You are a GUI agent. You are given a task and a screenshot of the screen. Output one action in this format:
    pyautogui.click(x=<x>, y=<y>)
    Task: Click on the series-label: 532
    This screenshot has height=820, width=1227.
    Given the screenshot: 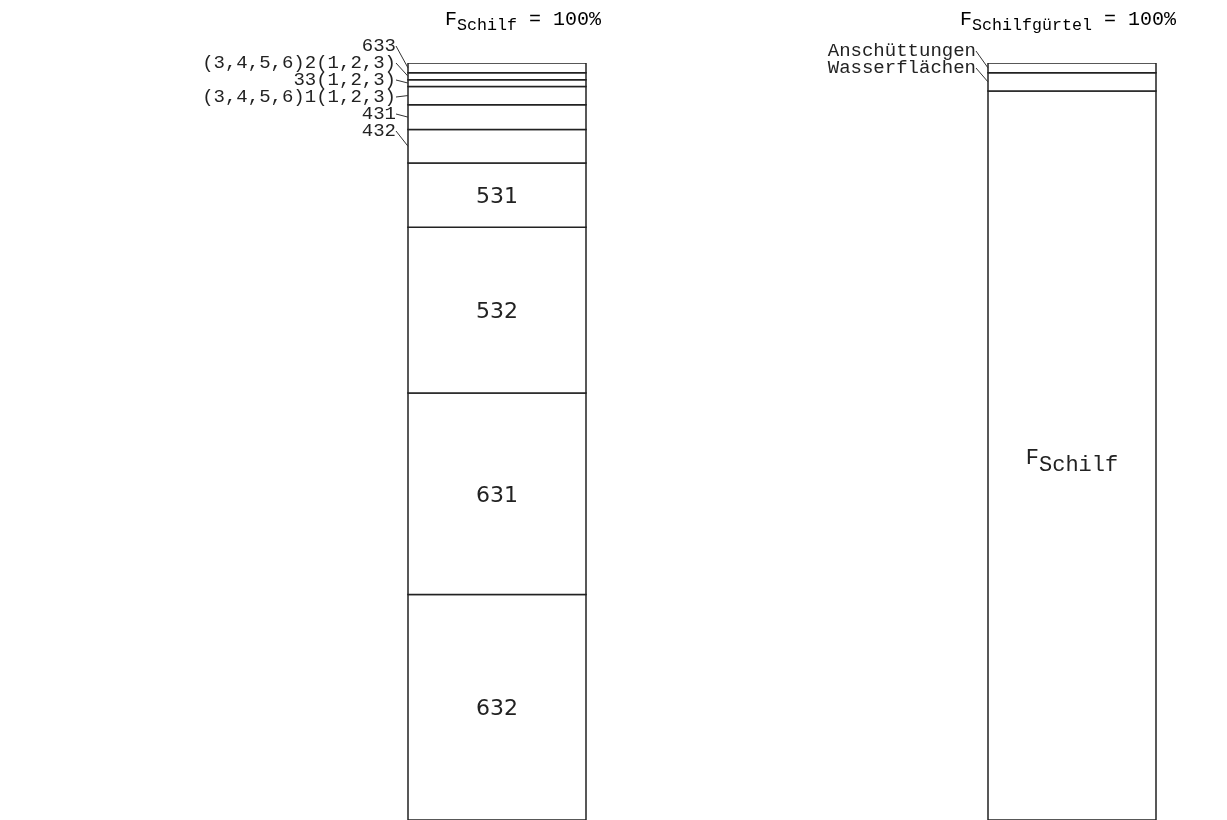 What is the action you would take?
    pyautogui.click(x=497, y=311)
    